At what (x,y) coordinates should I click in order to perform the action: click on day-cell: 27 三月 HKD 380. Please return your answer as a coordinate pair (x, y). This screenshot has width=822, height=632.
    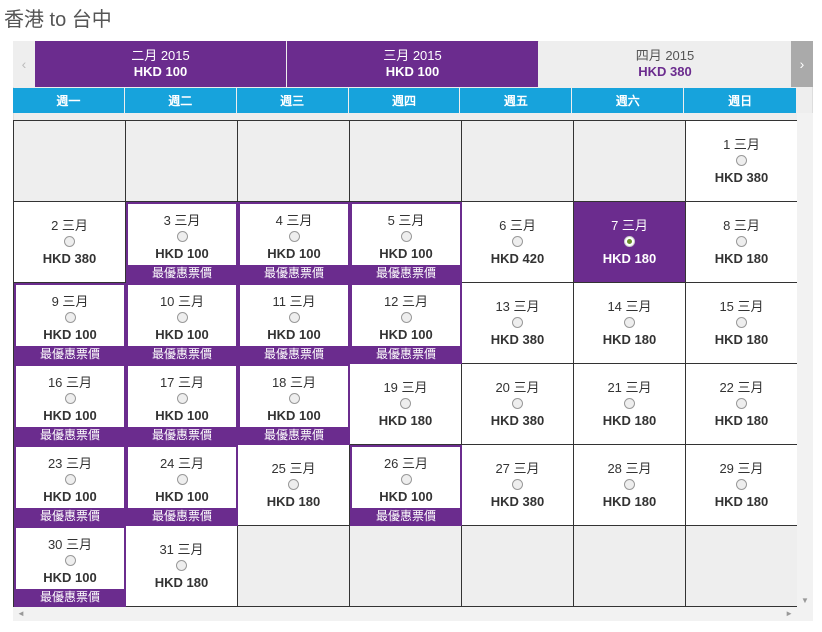
    Looking at the image, I should click on (518, 485).